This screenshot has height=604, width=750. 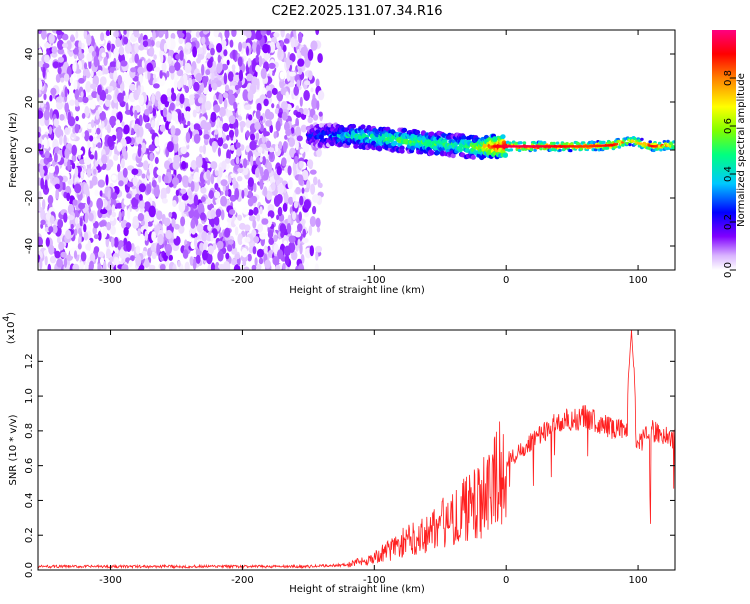 I want to click on y-tick-label: 0.8, so click(x=29, y=431).